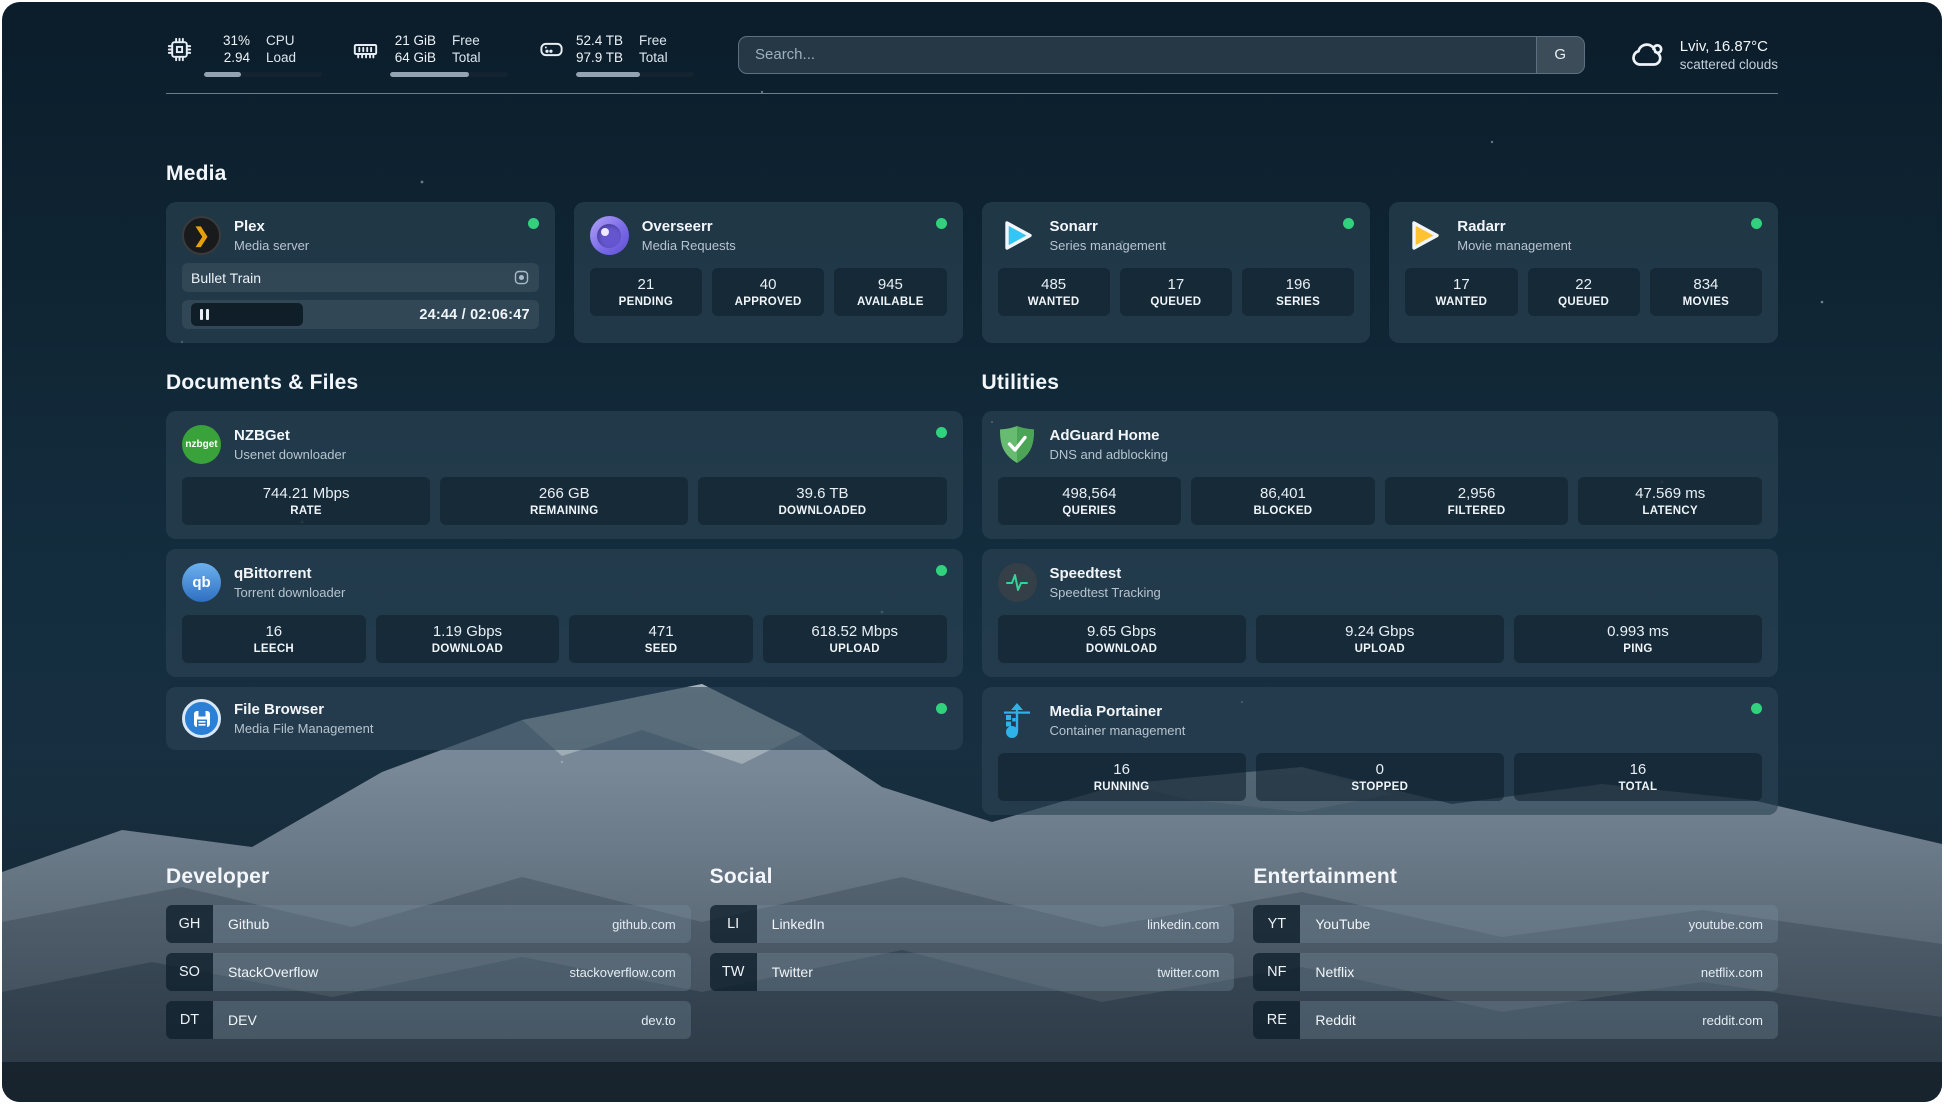 This screenshot has width=1944, height=1104. I want to click on twitter-url: twitter.com, so click(1188, 972).